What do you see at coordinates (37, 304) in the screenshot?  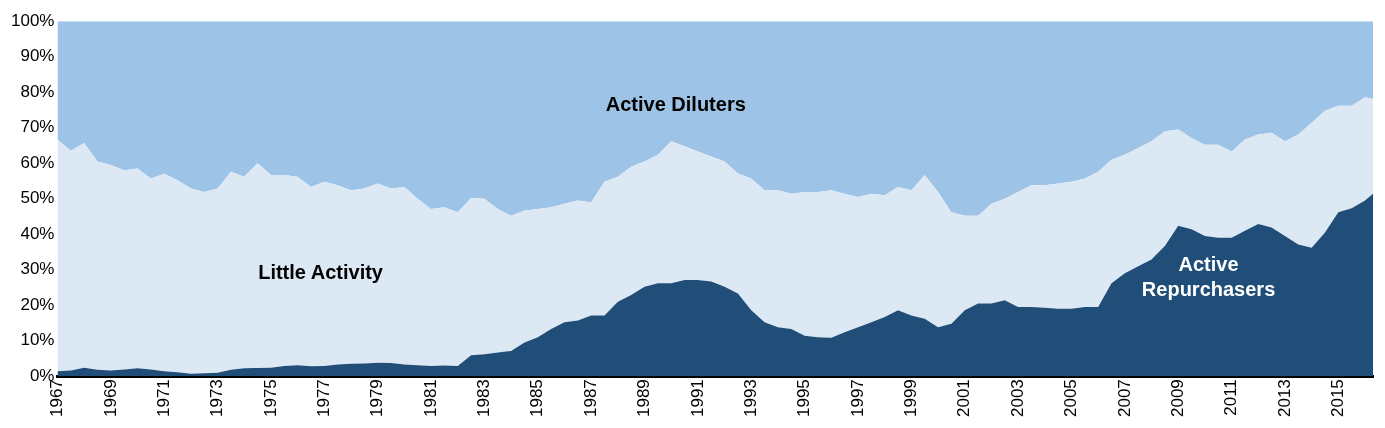 I see `y-tick-label: 20%` at bounding box center [37, 304].